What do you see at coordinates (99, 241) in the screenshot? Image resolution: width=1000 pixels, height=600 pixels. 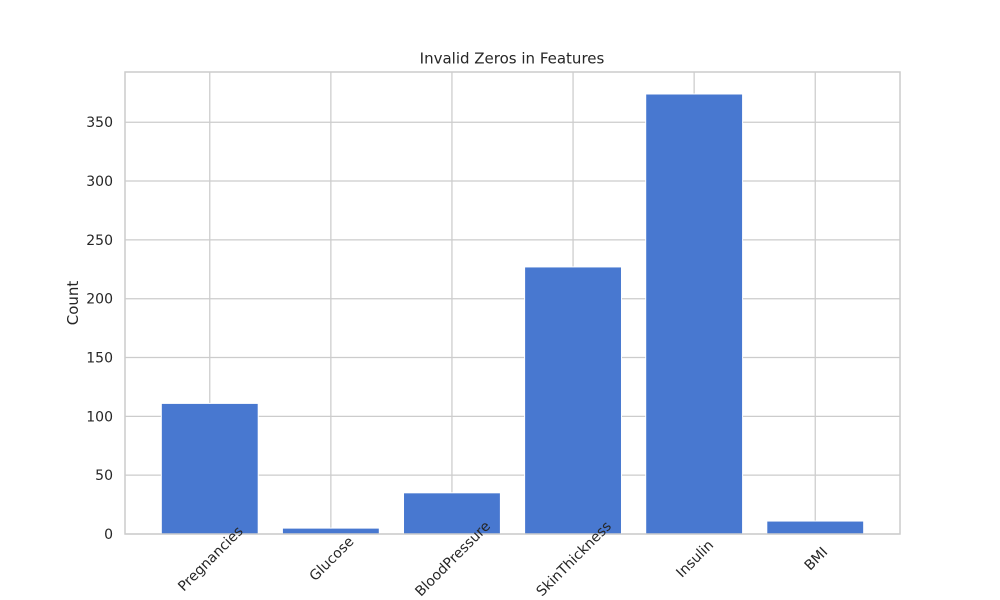 I see `y-tick-label: 250` at bounding box center [99, 241].